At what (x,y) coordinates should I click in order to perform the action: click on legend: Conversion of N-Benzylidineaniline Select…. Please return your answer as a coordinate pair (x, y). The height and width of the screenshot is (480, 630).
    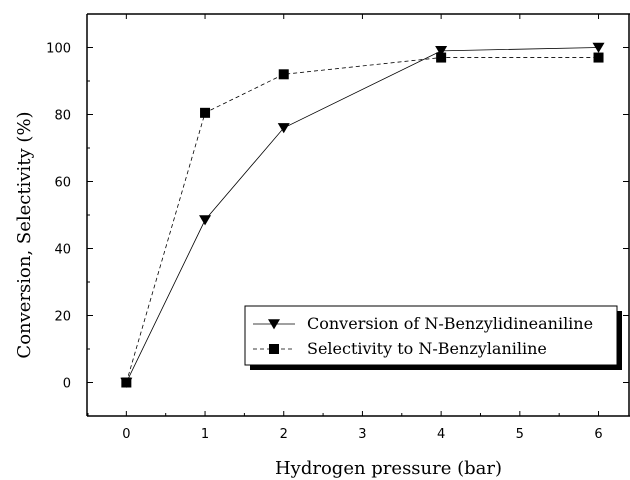
    Looking at the image, I should click on (433, 337).